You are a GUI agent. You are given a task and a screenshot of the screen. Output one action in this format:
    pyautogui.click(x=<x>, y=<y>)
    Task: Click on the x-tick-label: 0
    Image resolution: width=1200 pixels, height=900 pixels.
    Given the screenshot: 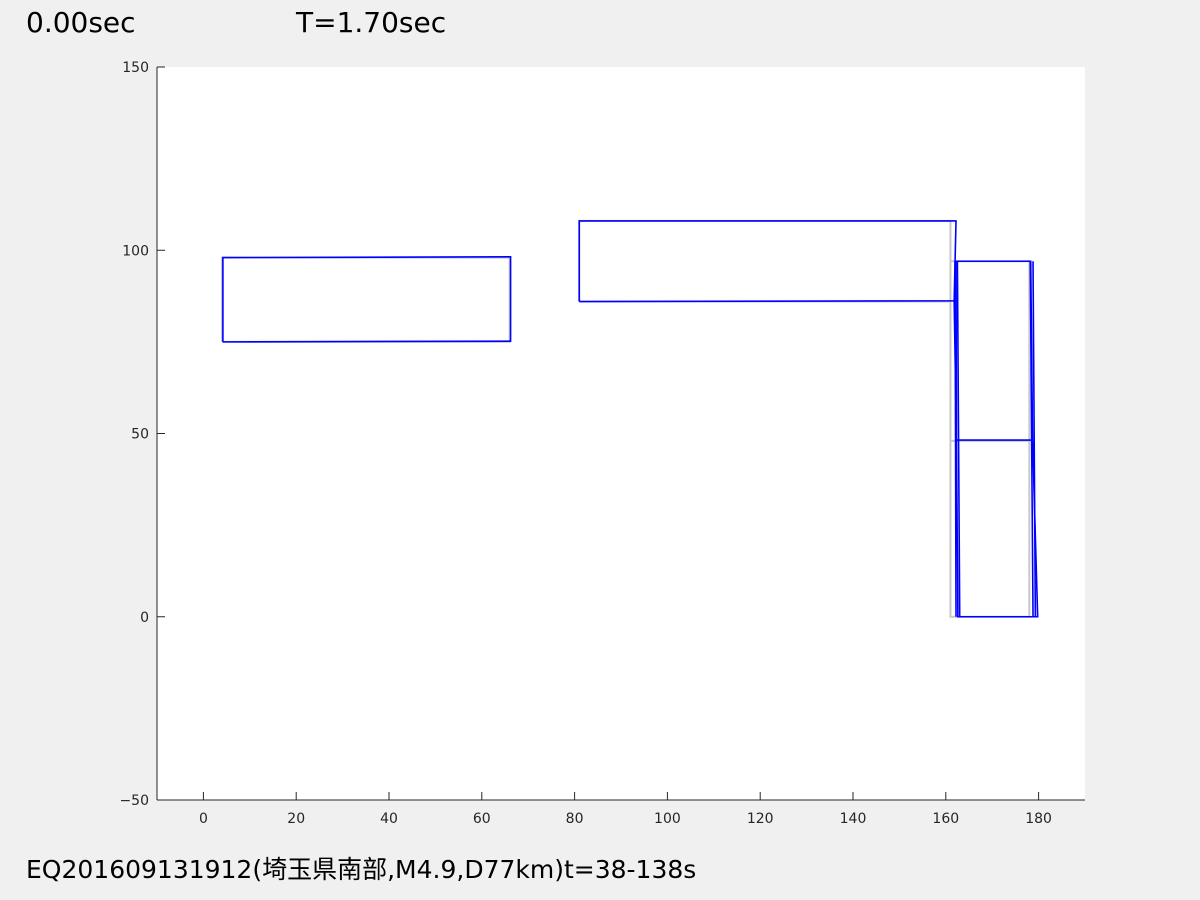 What is the action you would take?
    pyautogui.click(x=203, y=819)
    